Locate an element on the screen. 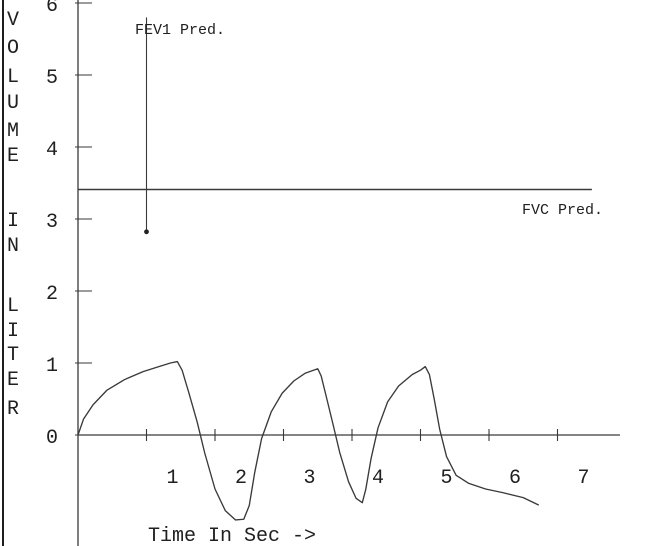 Image resolution: width=649 pixels, height=546 pixels. y-axis-title-letter-9: I is located at coordinates (13, 331).